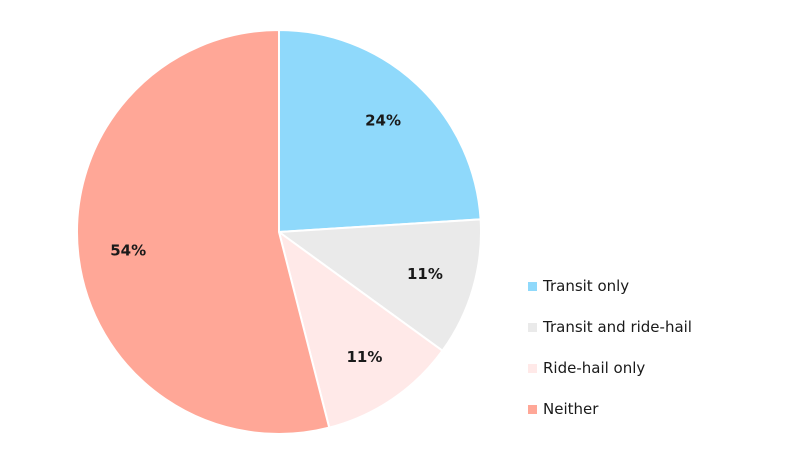 The width and height of the screenshot is (800, 471). Describe the element at coordinates (128, 251) in the screenshot. I see `data-label-neither: 54%` at that location.